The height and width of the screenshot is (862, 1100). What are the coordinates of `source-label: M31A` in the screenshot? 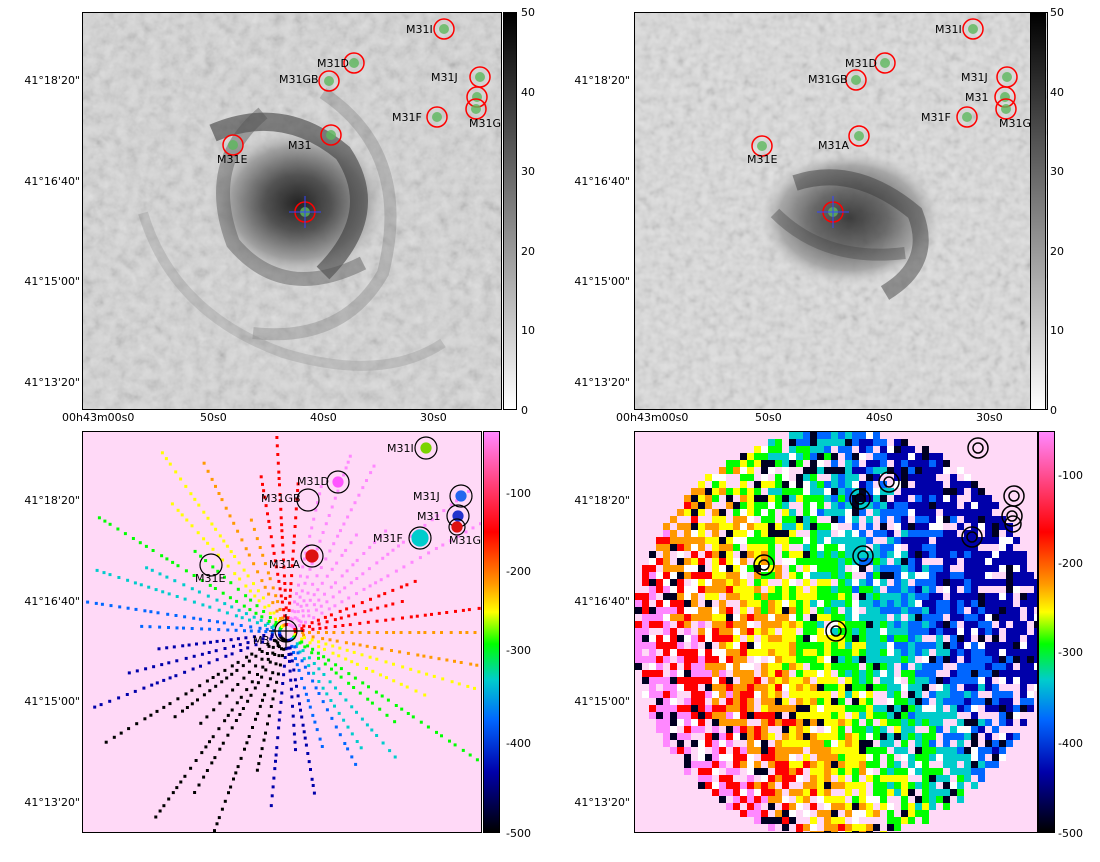 It's located at (834, 145).